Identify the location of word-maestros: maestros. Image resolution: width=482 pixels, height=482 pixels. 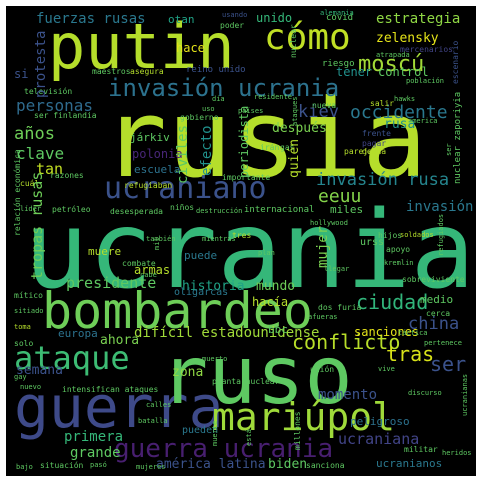
(111, 71).